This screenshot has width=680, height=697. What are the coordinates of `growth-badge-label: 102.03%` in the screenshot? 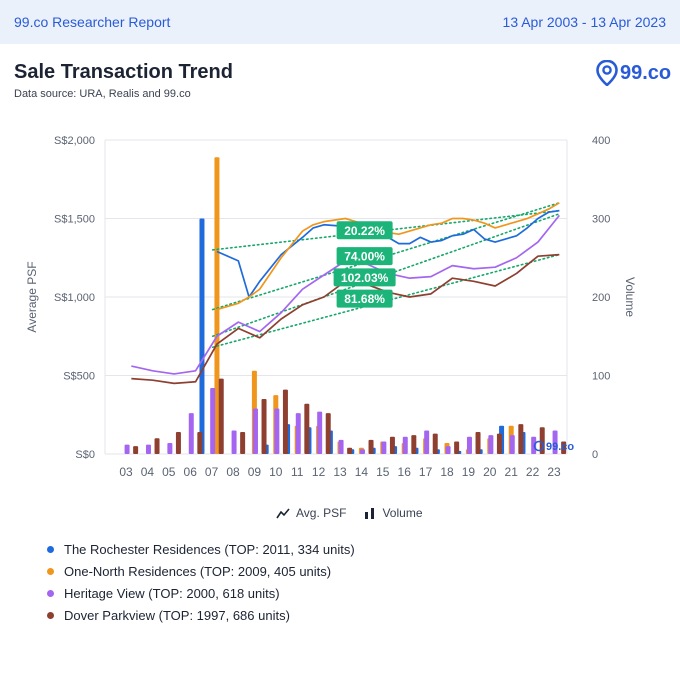 It's located at (365, 278).